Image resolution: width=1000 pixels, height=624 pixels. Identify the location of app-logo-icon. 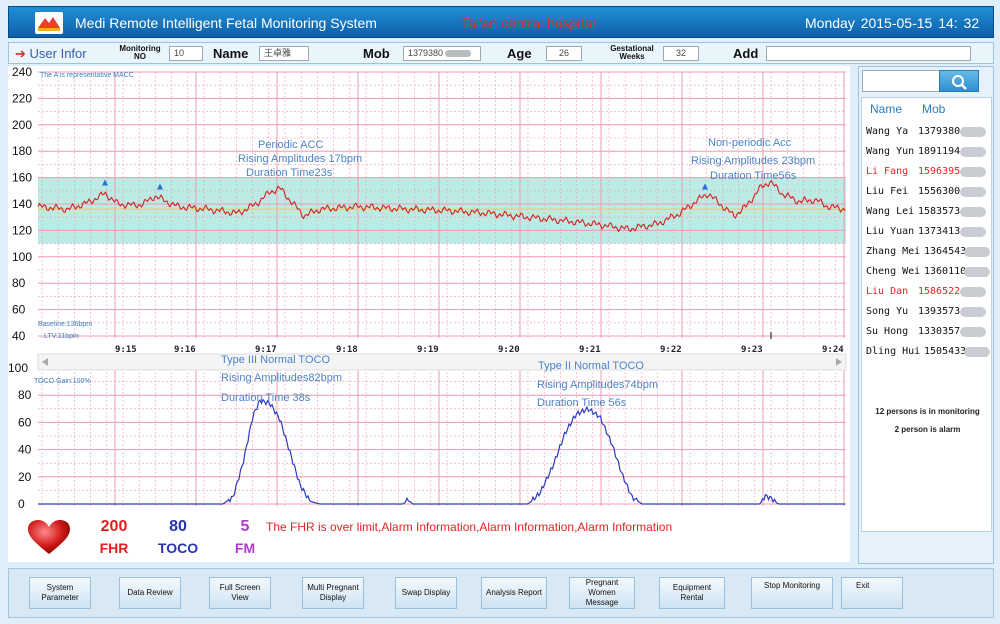
(49, 23).